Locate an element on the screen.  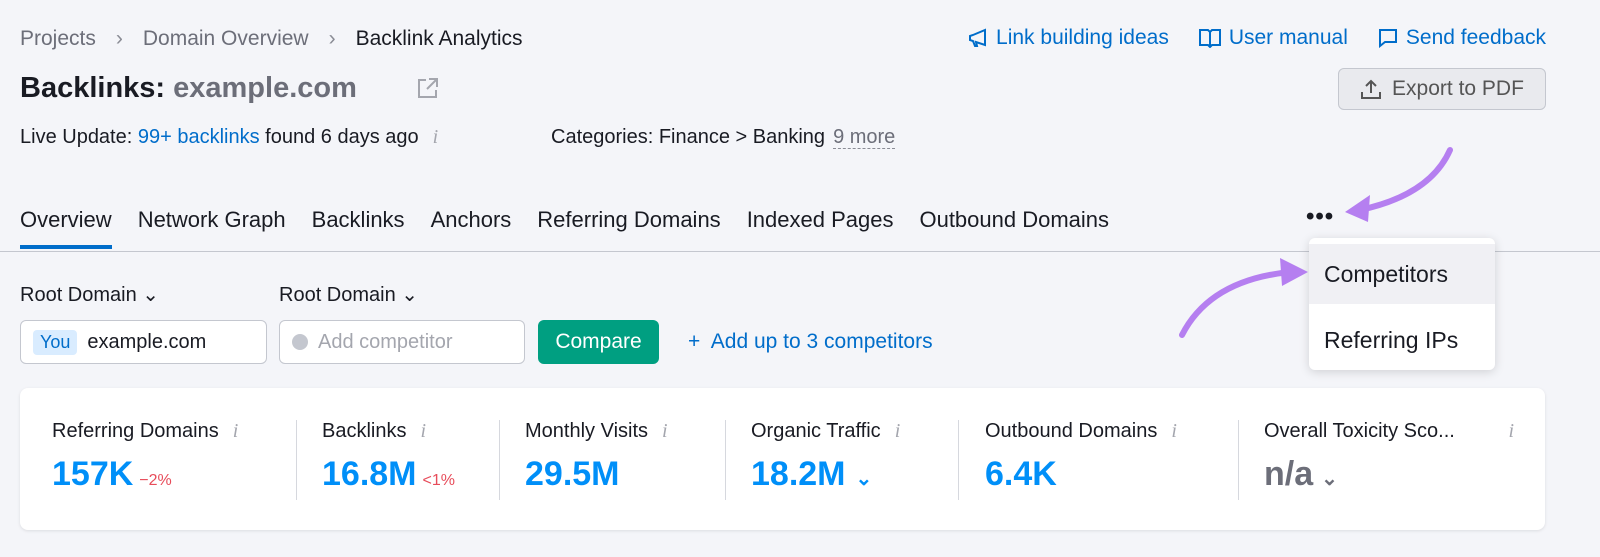
tab-overview: Overview is located at coordinates (66, 228).